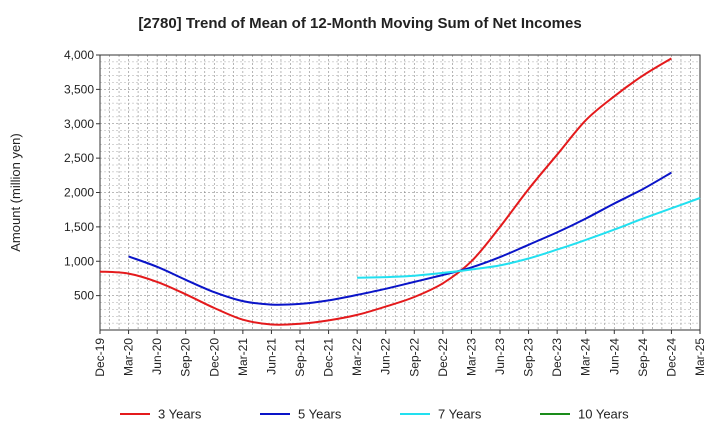  I want to click on x-tick-label: Dec-21, so click(329, 357).